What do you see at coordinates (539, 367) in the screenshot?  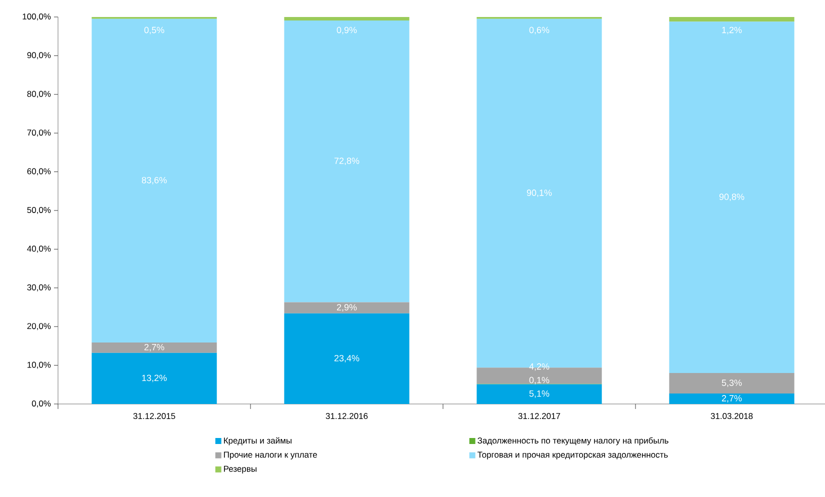 I see `data-label: 4,2%` at bounding box center [539, 367].